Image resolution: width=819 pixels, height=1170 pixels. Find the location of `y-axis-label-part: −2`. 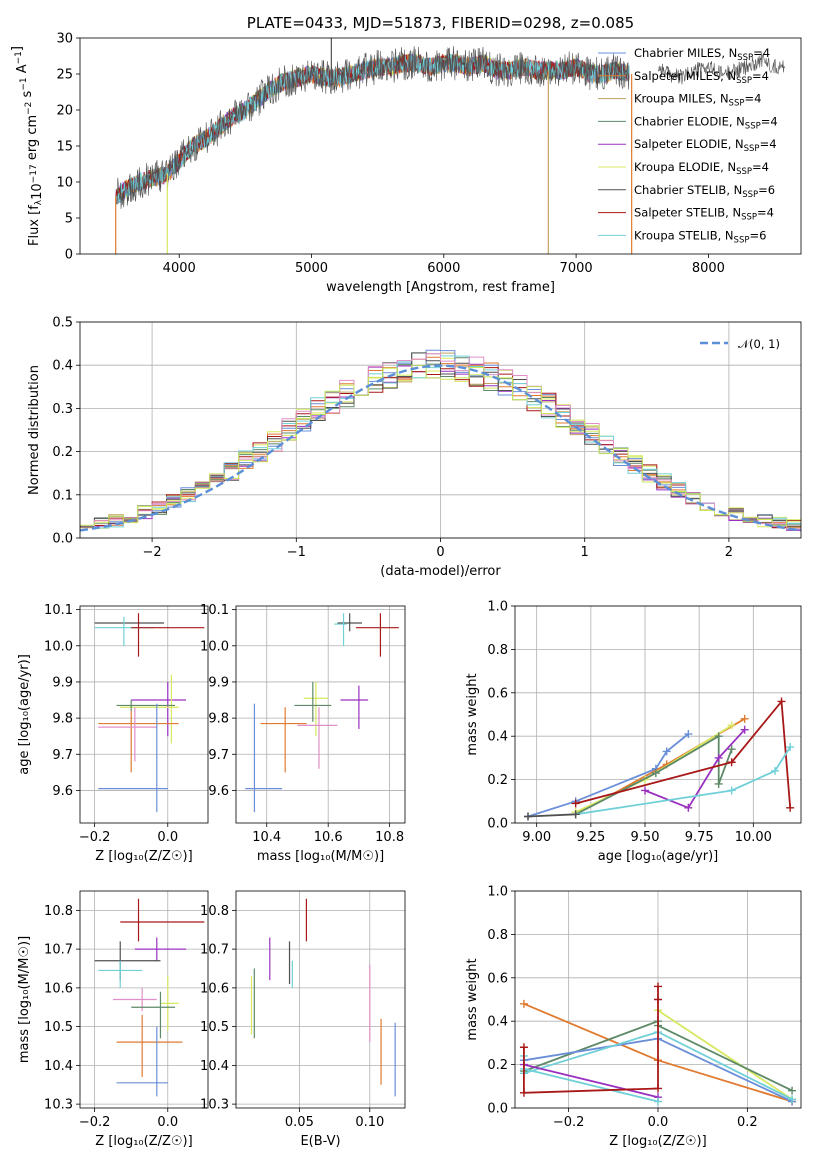

y-axis-label-part: −2 is located at coordinates (29, 108).